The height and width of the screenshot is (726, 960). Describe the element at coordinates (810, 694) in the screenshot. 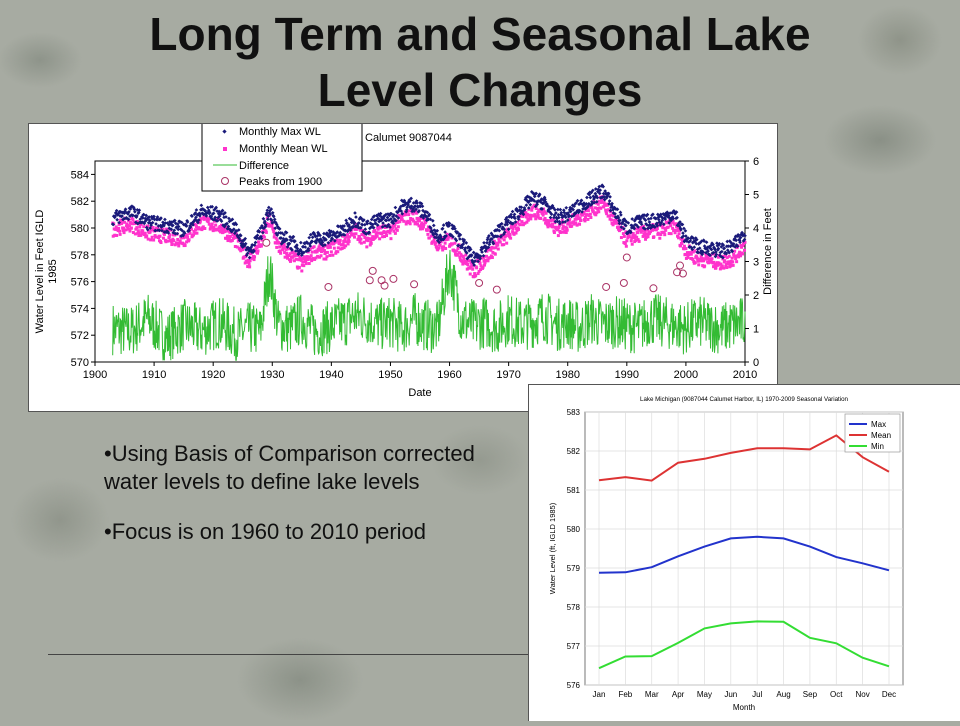

I see `seasonal-x-tick-label: Sep` at that location.